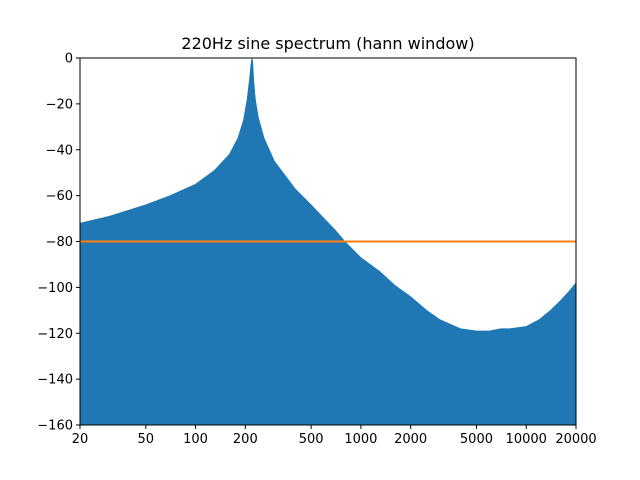 This screenshot has height=480, width=640. What do you see at coordinates (327, 43) in the screenshot?
I see `chart-title: 220Hz sine spectrum (hann window)` at bounding box center [327, 43].